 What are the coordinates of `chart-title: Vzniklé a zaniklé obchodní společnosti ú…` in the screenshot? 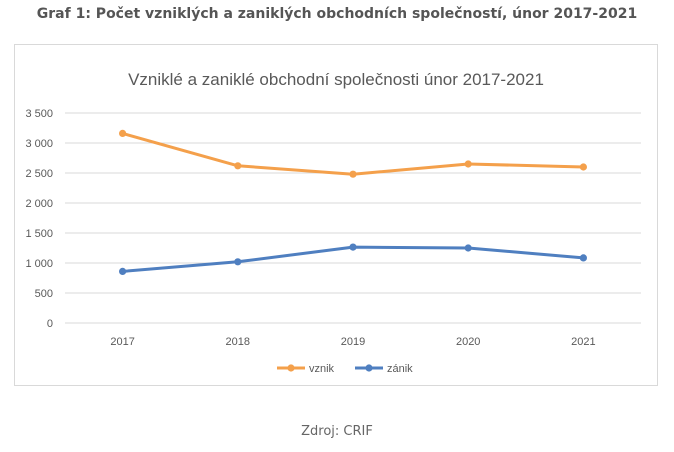 It's located at (336, 79).